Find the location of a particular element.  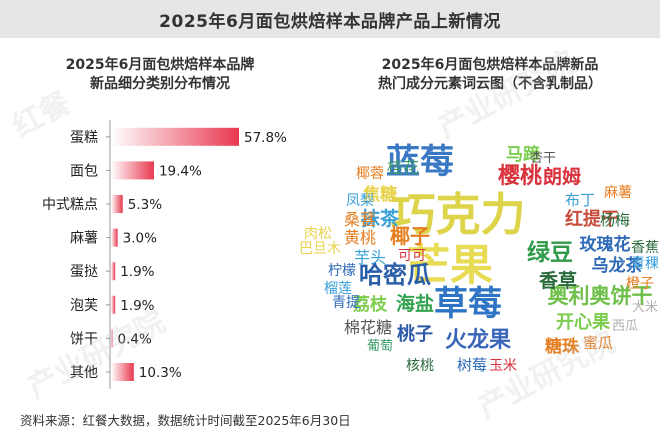

cloud-word: 奥利奥饼干 is located at coordinates (600, 296).